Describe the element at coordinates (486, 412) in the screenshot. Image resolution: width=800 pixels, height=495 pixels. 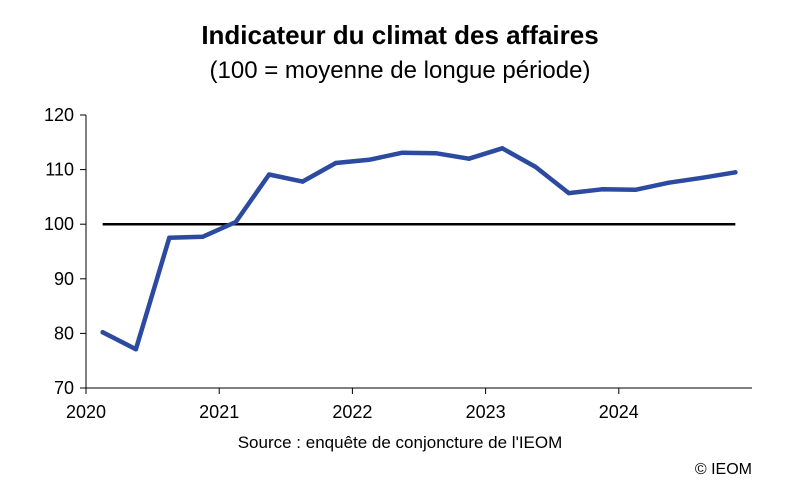
I see `x-tick-label: 2023` at that location.